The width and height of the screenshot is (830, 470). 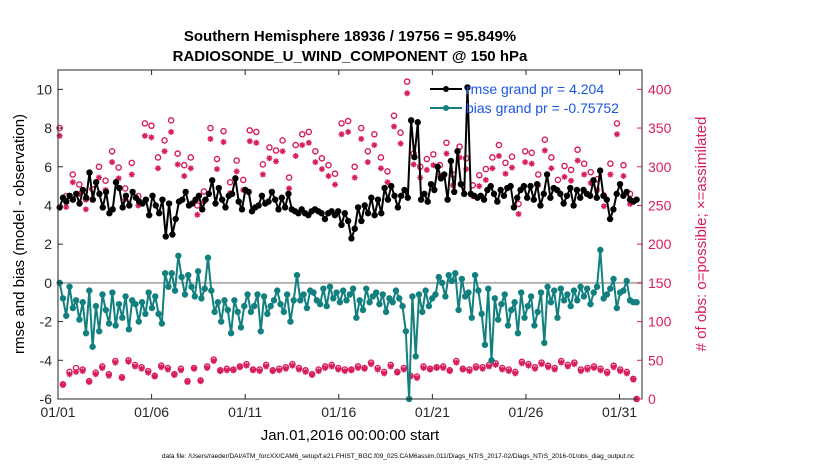 I want to click on y-axis-right: 0 50 100 150 200 250 300 350 400, so click(x=654, y=244).